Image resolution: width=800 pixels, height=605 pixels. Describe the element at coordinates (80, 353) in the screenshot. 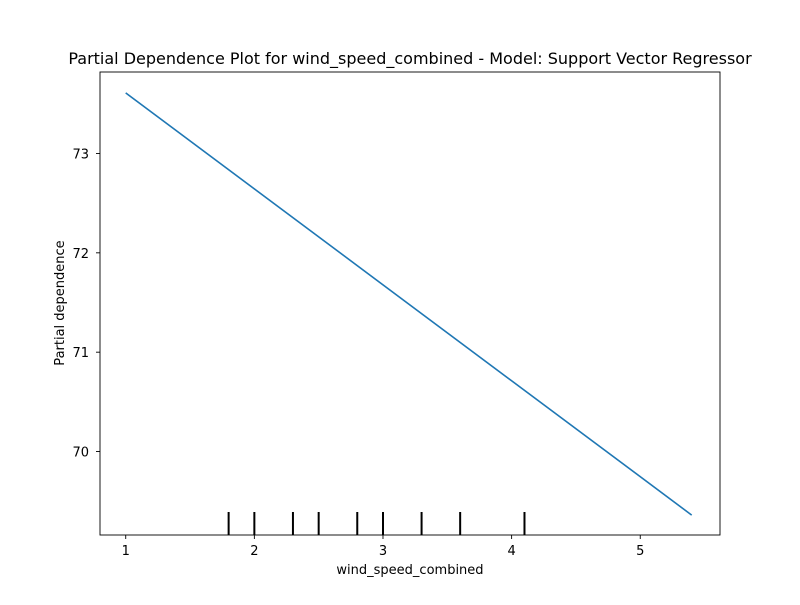

I see `y-tick-label: 71` at that location.